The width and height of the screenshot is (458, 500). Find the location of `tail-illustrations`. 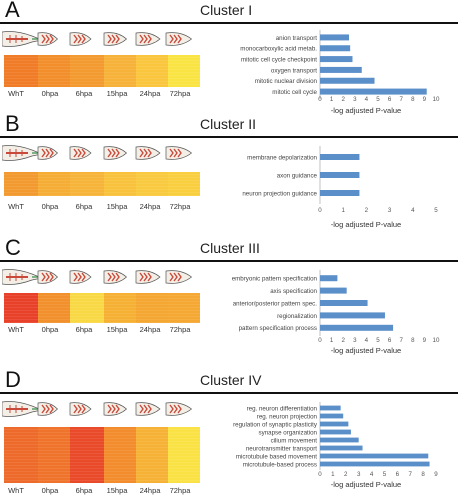

tail-illustrations is located at coordinates (101, 42).